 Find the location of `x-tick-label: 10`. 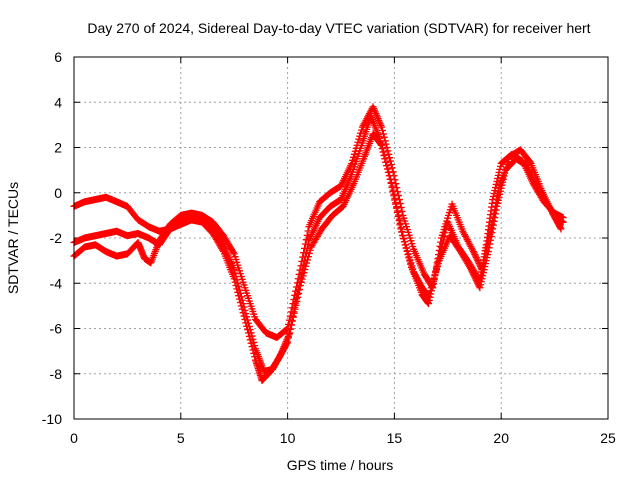

x-tick-label: 10 is located at coordinates (288, 438).